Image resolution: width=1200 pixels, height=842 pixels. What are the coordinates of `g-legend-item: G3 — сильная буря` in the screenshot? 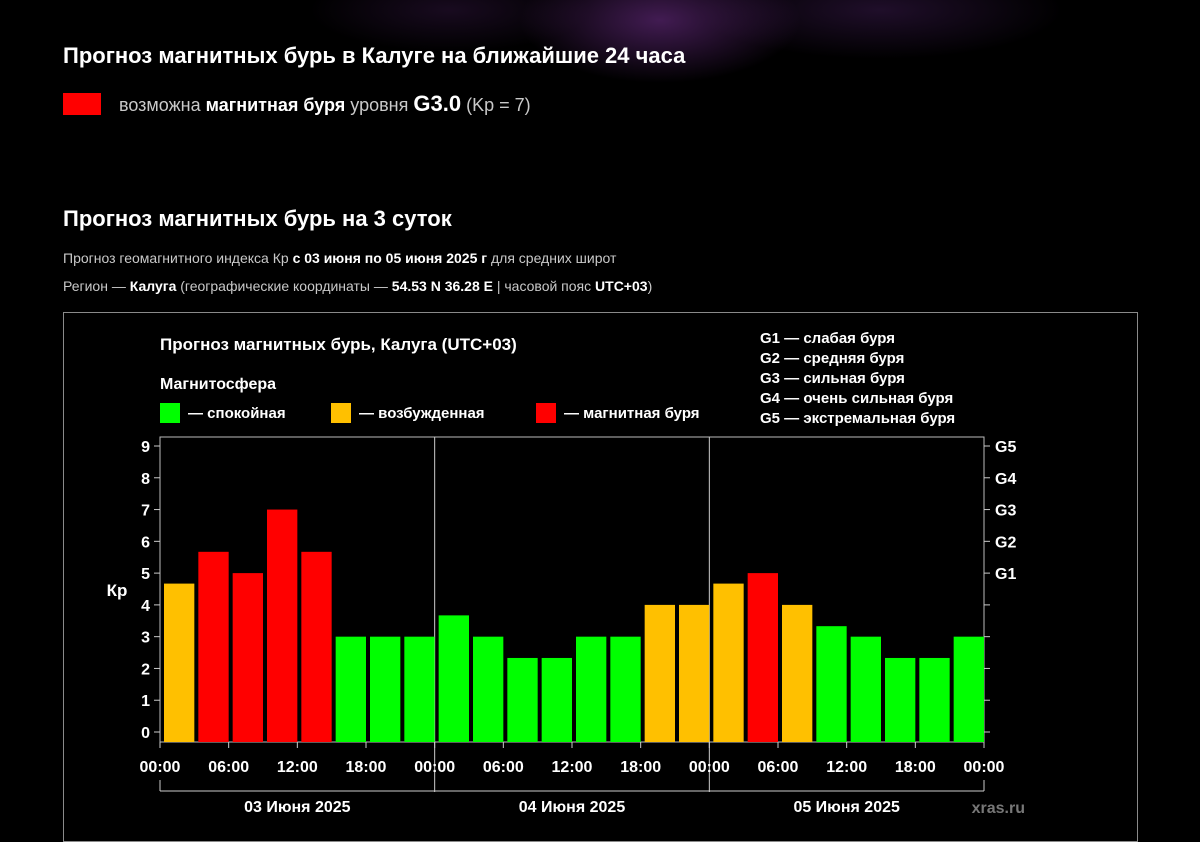 It's located at (832, 378).